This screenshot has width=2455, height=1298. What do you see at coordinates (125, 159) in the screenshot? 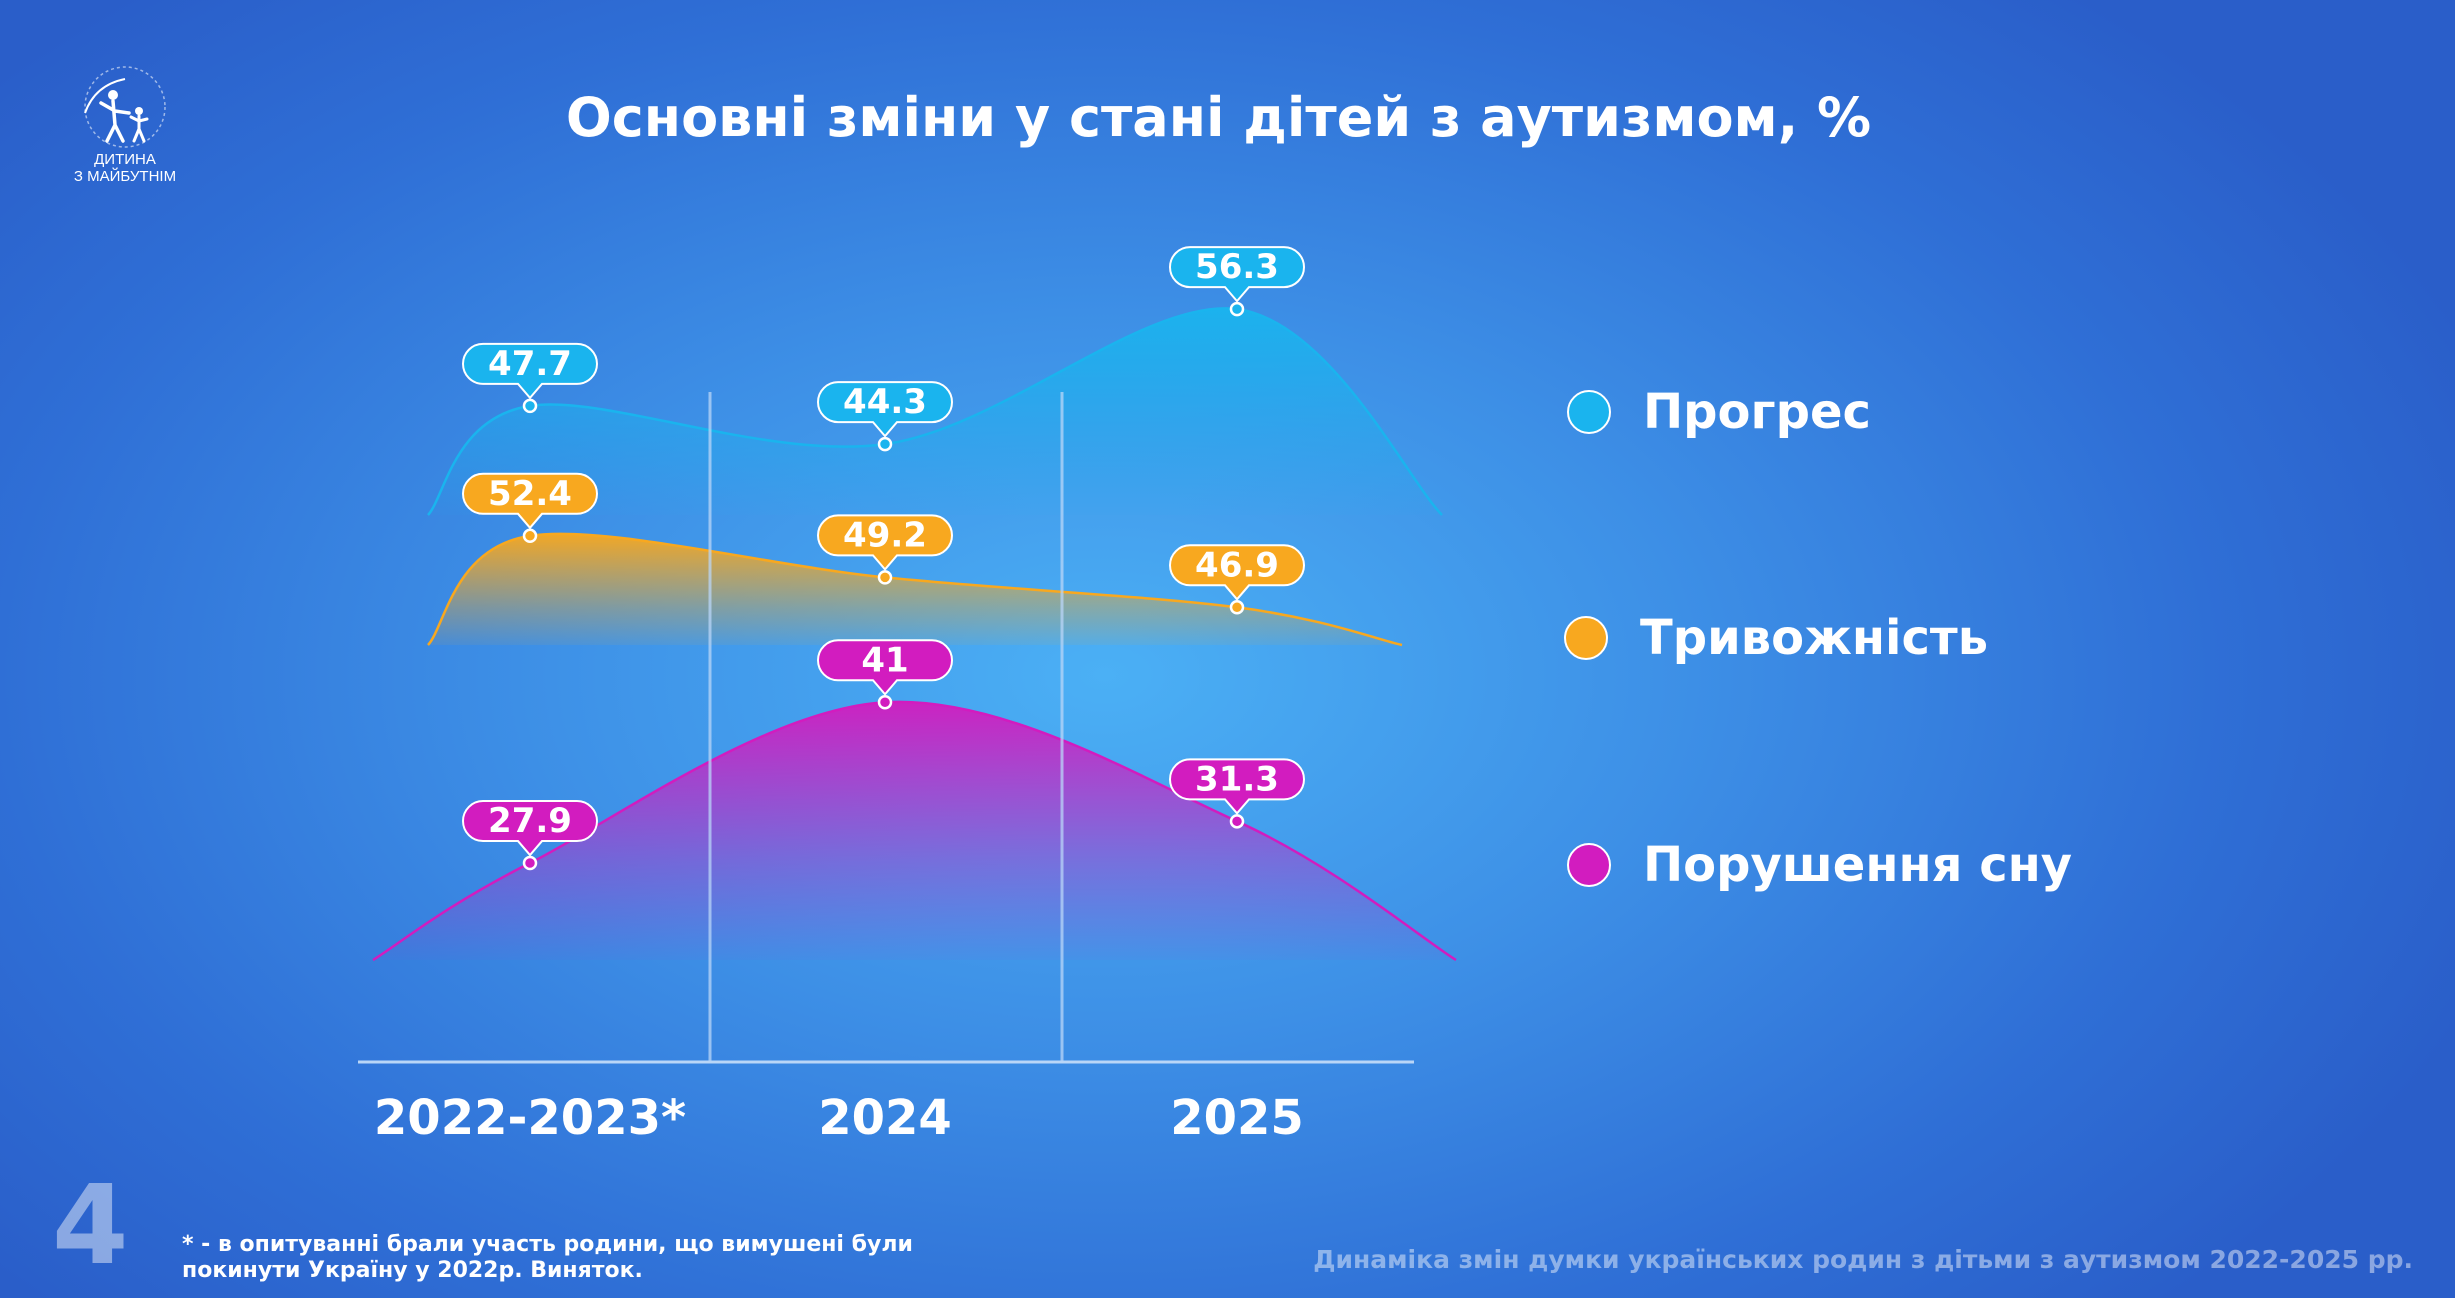
I see `logo-line1: ДИТИНА` at bounding box center [125, 159].